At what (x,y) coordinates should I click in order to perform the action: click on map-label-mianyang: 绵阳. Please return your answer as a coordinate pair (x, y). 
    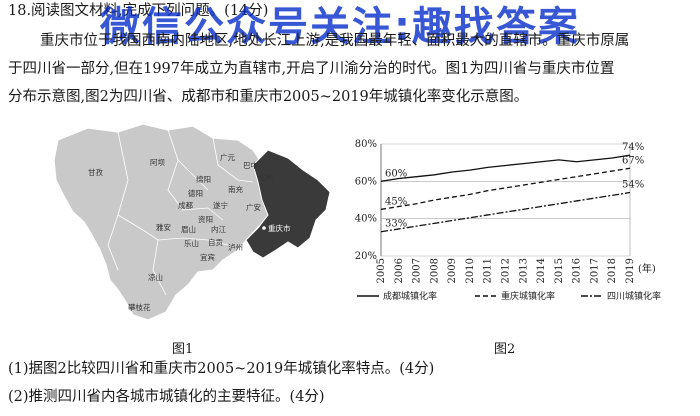
    Looking at the image, I should click on (203, 179).